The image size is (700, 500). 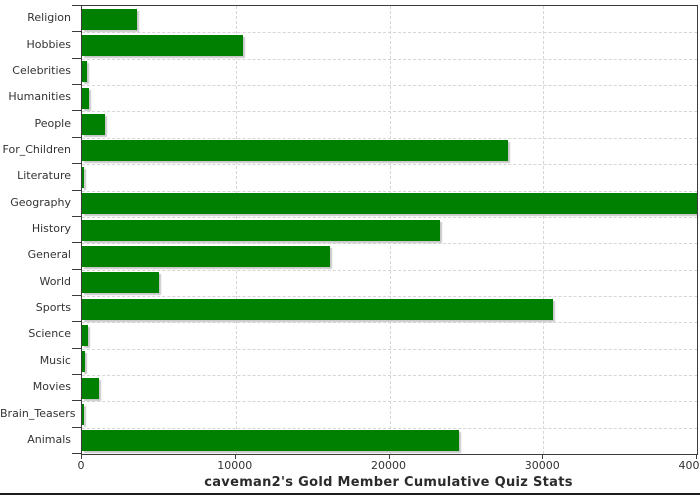 I want to click on bar-general, so click(x=206, y=256).